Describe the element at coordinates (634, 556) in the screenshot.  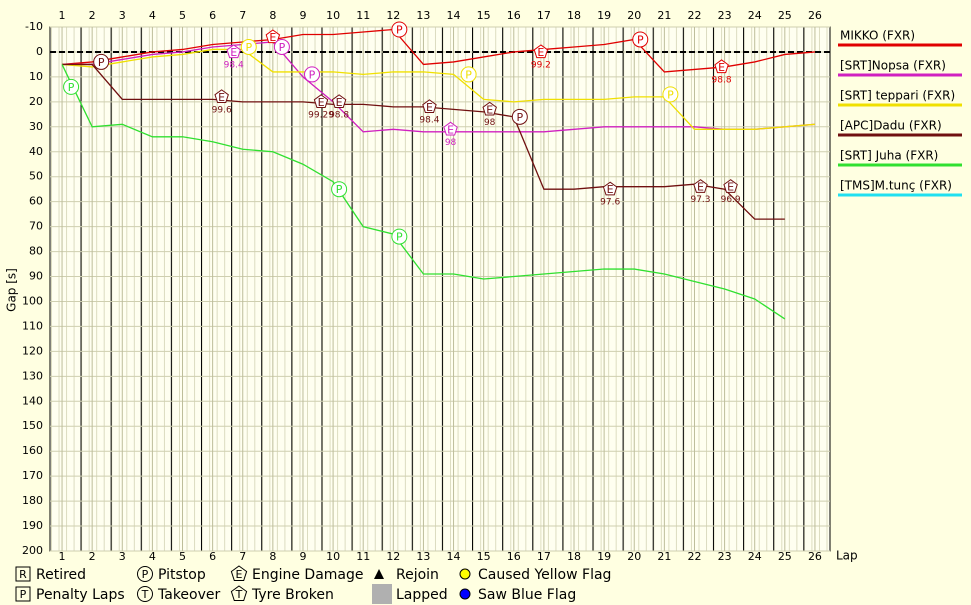
I see `x-tick-label: 20` at that location.